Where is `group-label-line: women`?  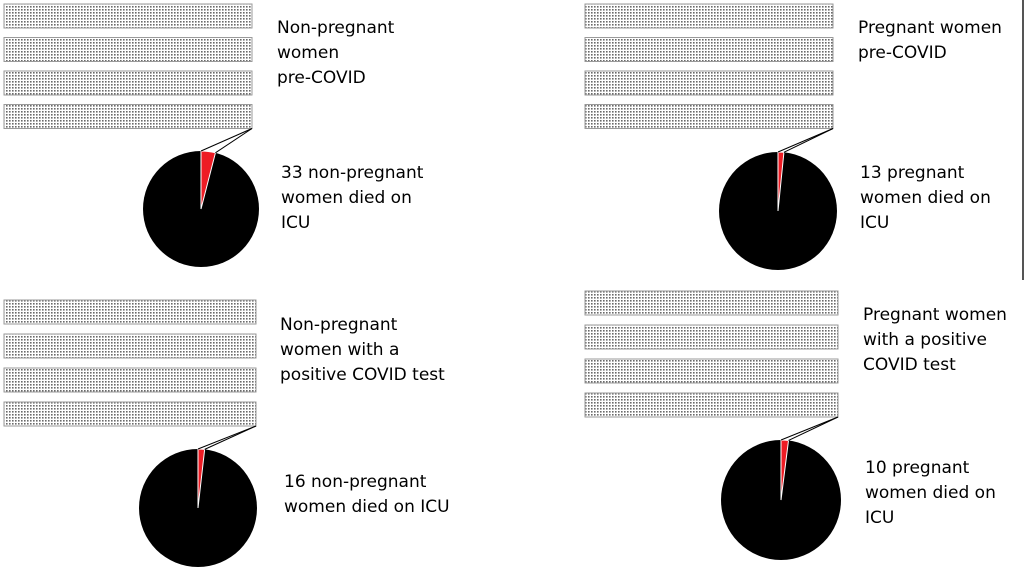
group-label-line: women is located at coordinates (308, 53).